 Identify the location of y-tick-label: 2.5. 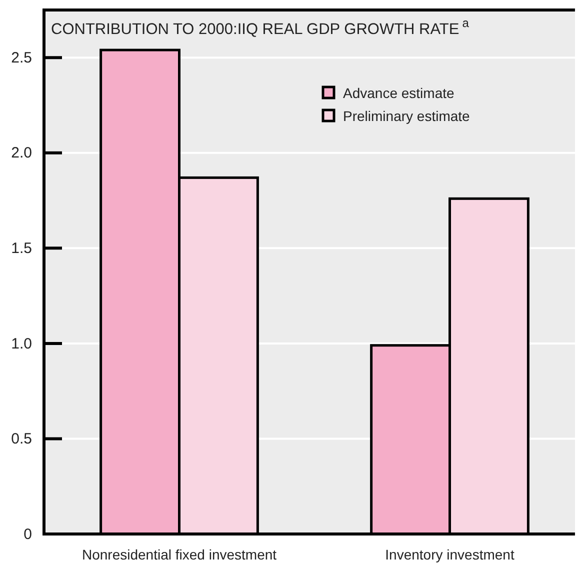
(21, 57).